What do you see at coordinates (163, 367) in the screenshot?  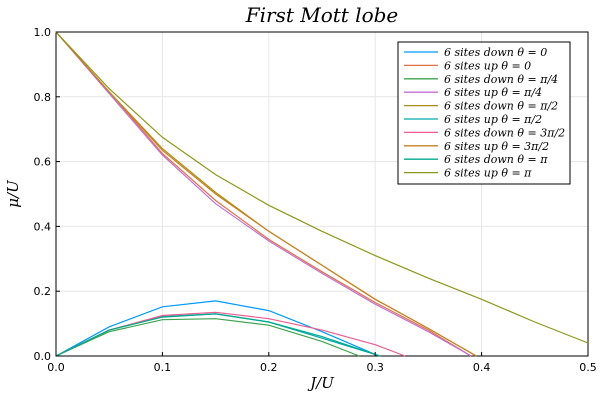 I see `x-tick-label: 0.1` at bounding box center [163, 367].